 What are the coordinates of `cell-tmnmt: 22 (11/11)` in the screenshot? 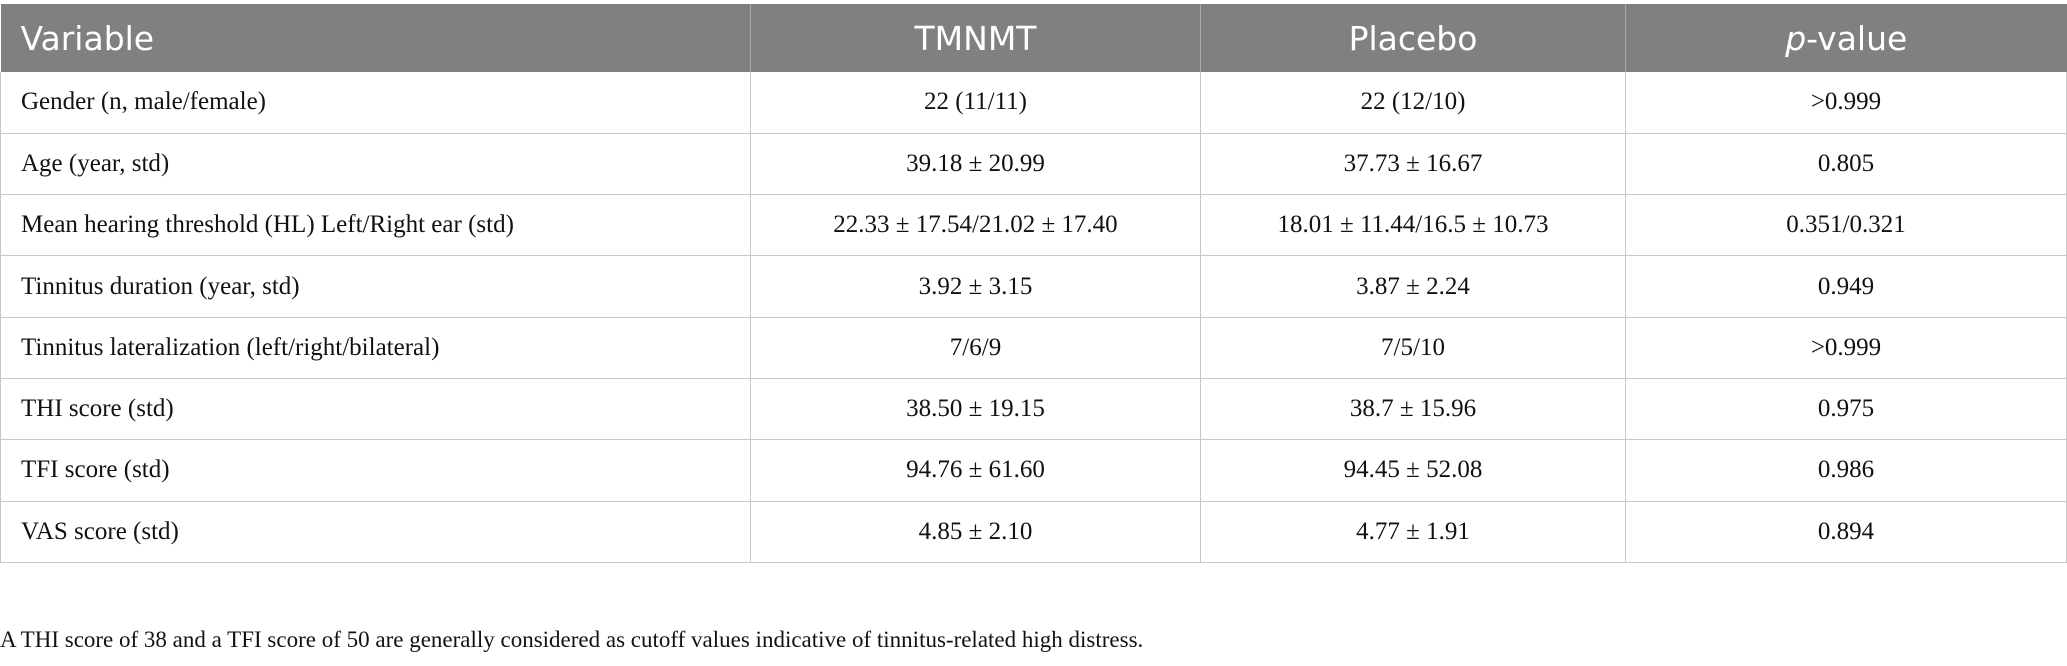 It's located at (975, 103).